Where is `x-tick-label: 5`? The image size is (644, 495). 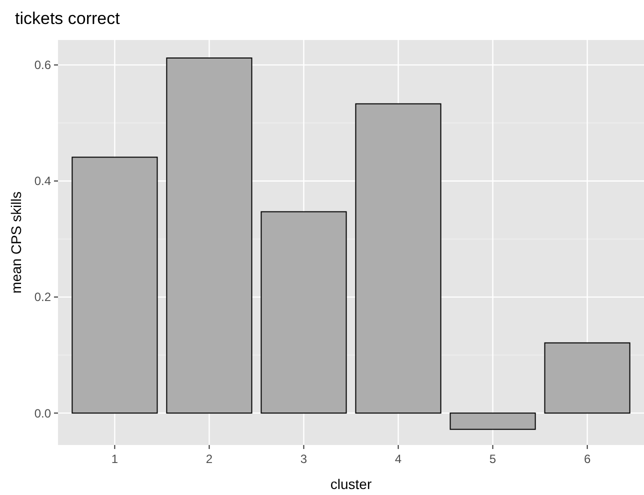 x-tick-label: 5 is located at coordinates (492, 459).